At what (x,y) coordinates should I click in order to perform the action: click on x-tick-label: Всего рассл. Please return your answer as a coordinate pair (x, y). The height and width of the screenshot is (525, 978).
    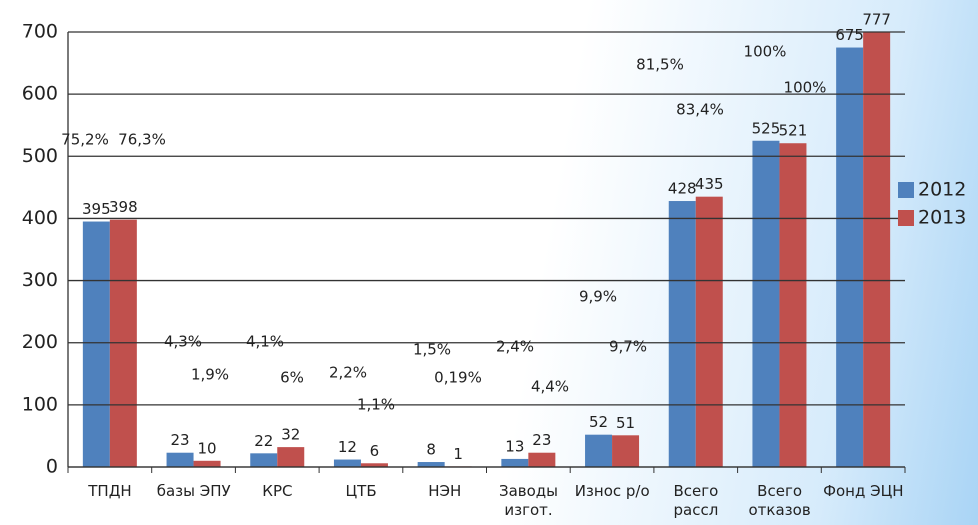
    Looking at the image, I should click on (696, 500).